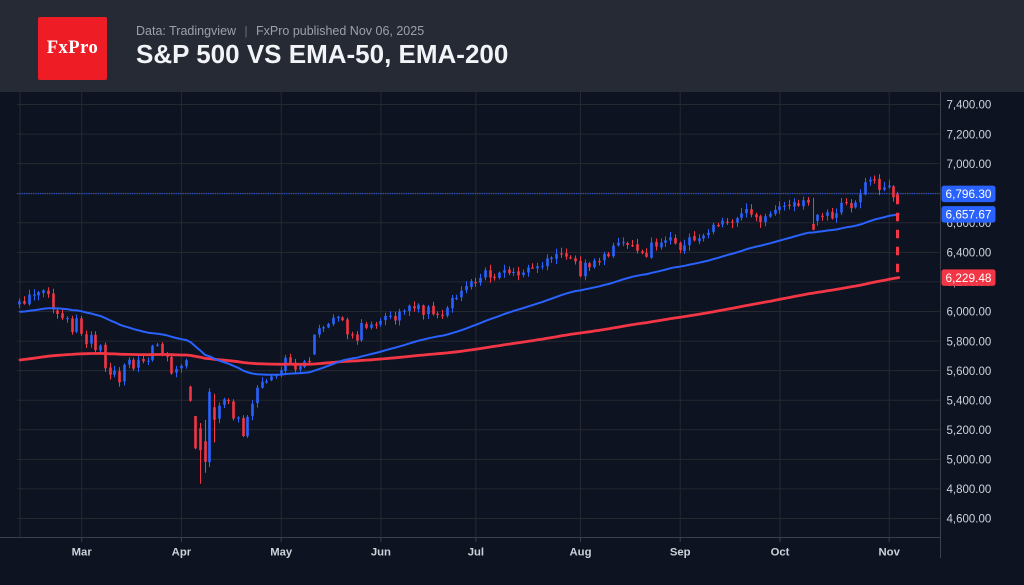 The image size is (1024, 585). Describe the element at coordinates (476, 553) in the screenshot. I see `svg-text: Jul` at that location.